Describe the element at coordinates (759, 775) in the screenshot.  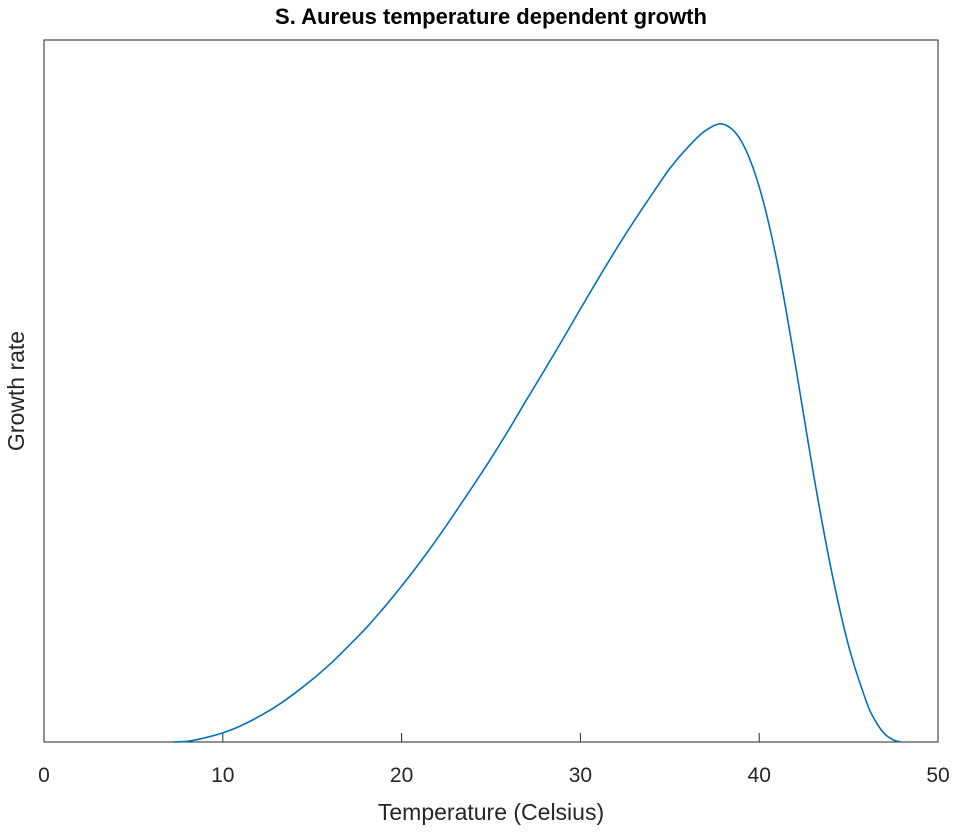
I see `x-tick-label: 40` at that location.